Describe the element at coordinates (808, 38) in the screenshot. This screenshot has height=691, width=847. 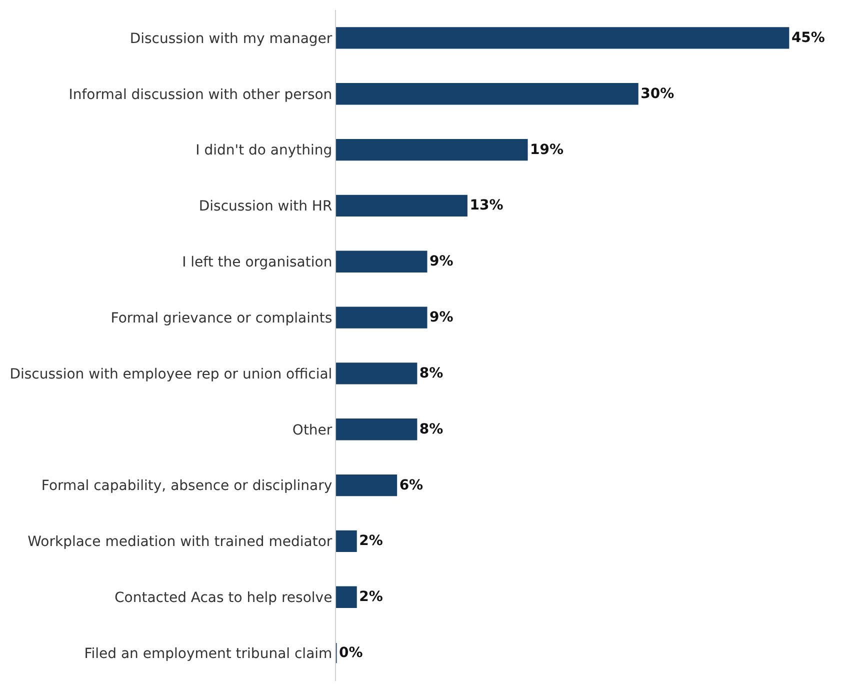
I see `data-label: 45%` at that location.